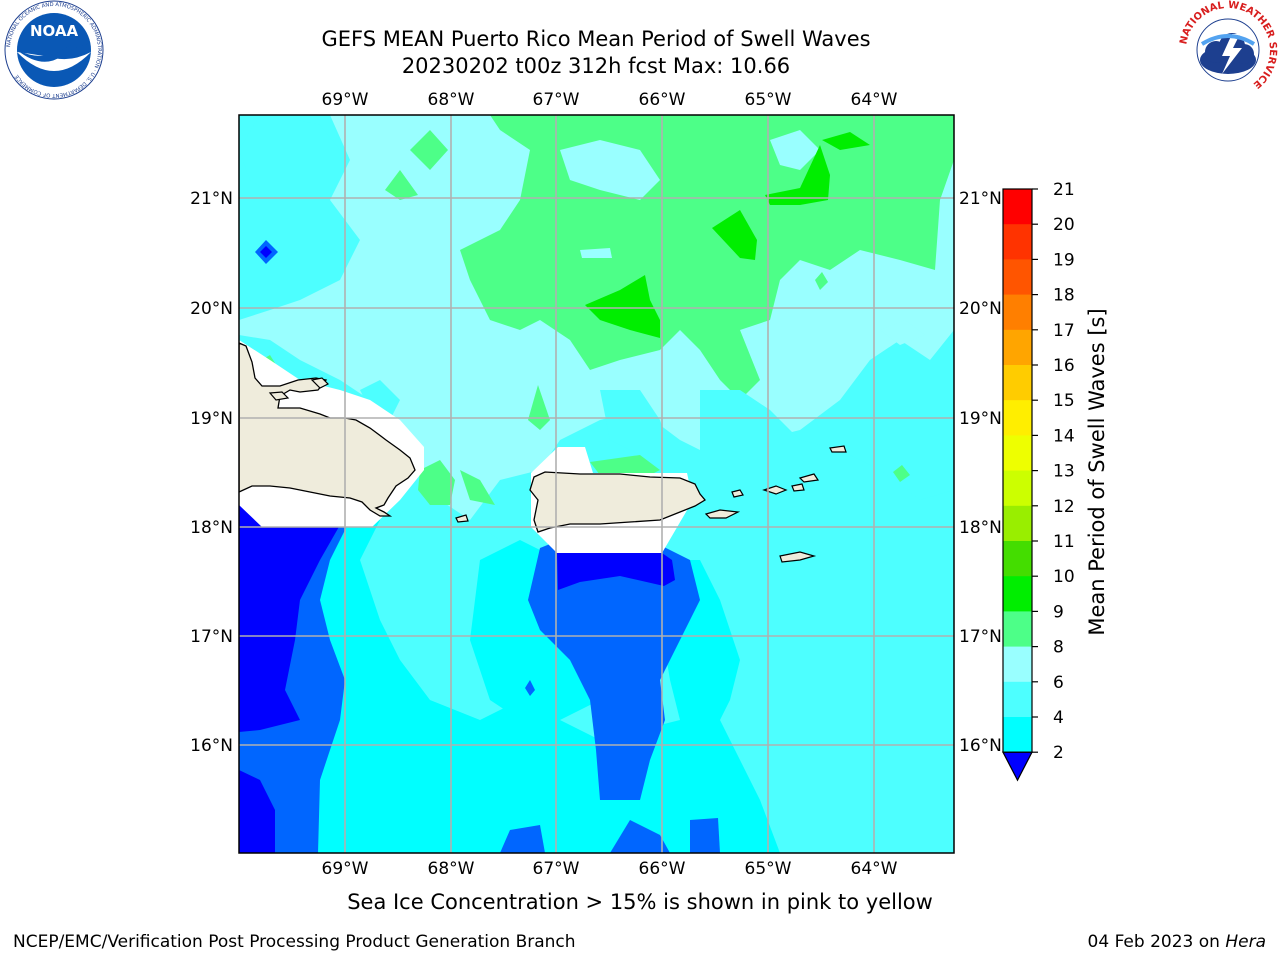 This screenshot has width=1280, height=960. Describe the element at coordinates (901, 473) in the screenshot. I see `contour-9-10-patch-g` at that location.